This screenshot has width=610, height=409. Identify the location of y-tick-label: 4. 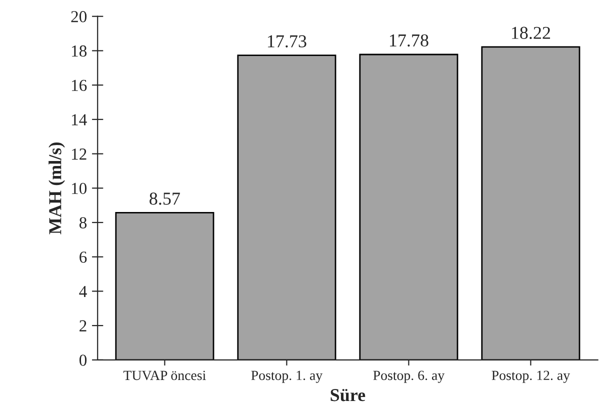
(83, 291).